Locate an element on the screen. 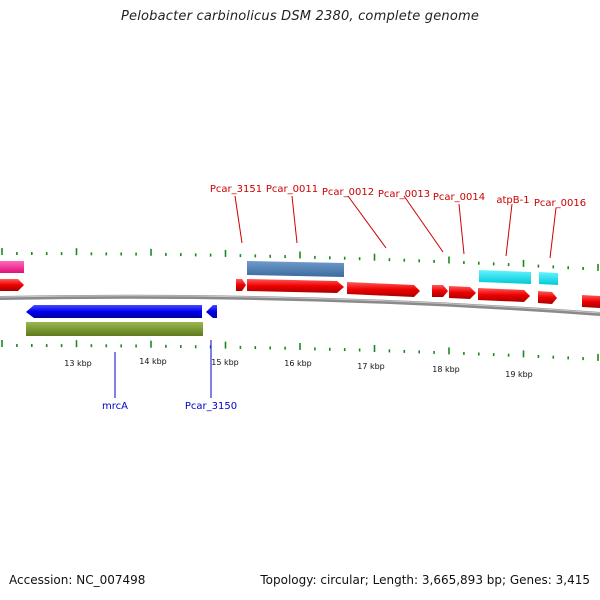  kbp-label-15: 15 kbp is located at coordinates (225, 362).